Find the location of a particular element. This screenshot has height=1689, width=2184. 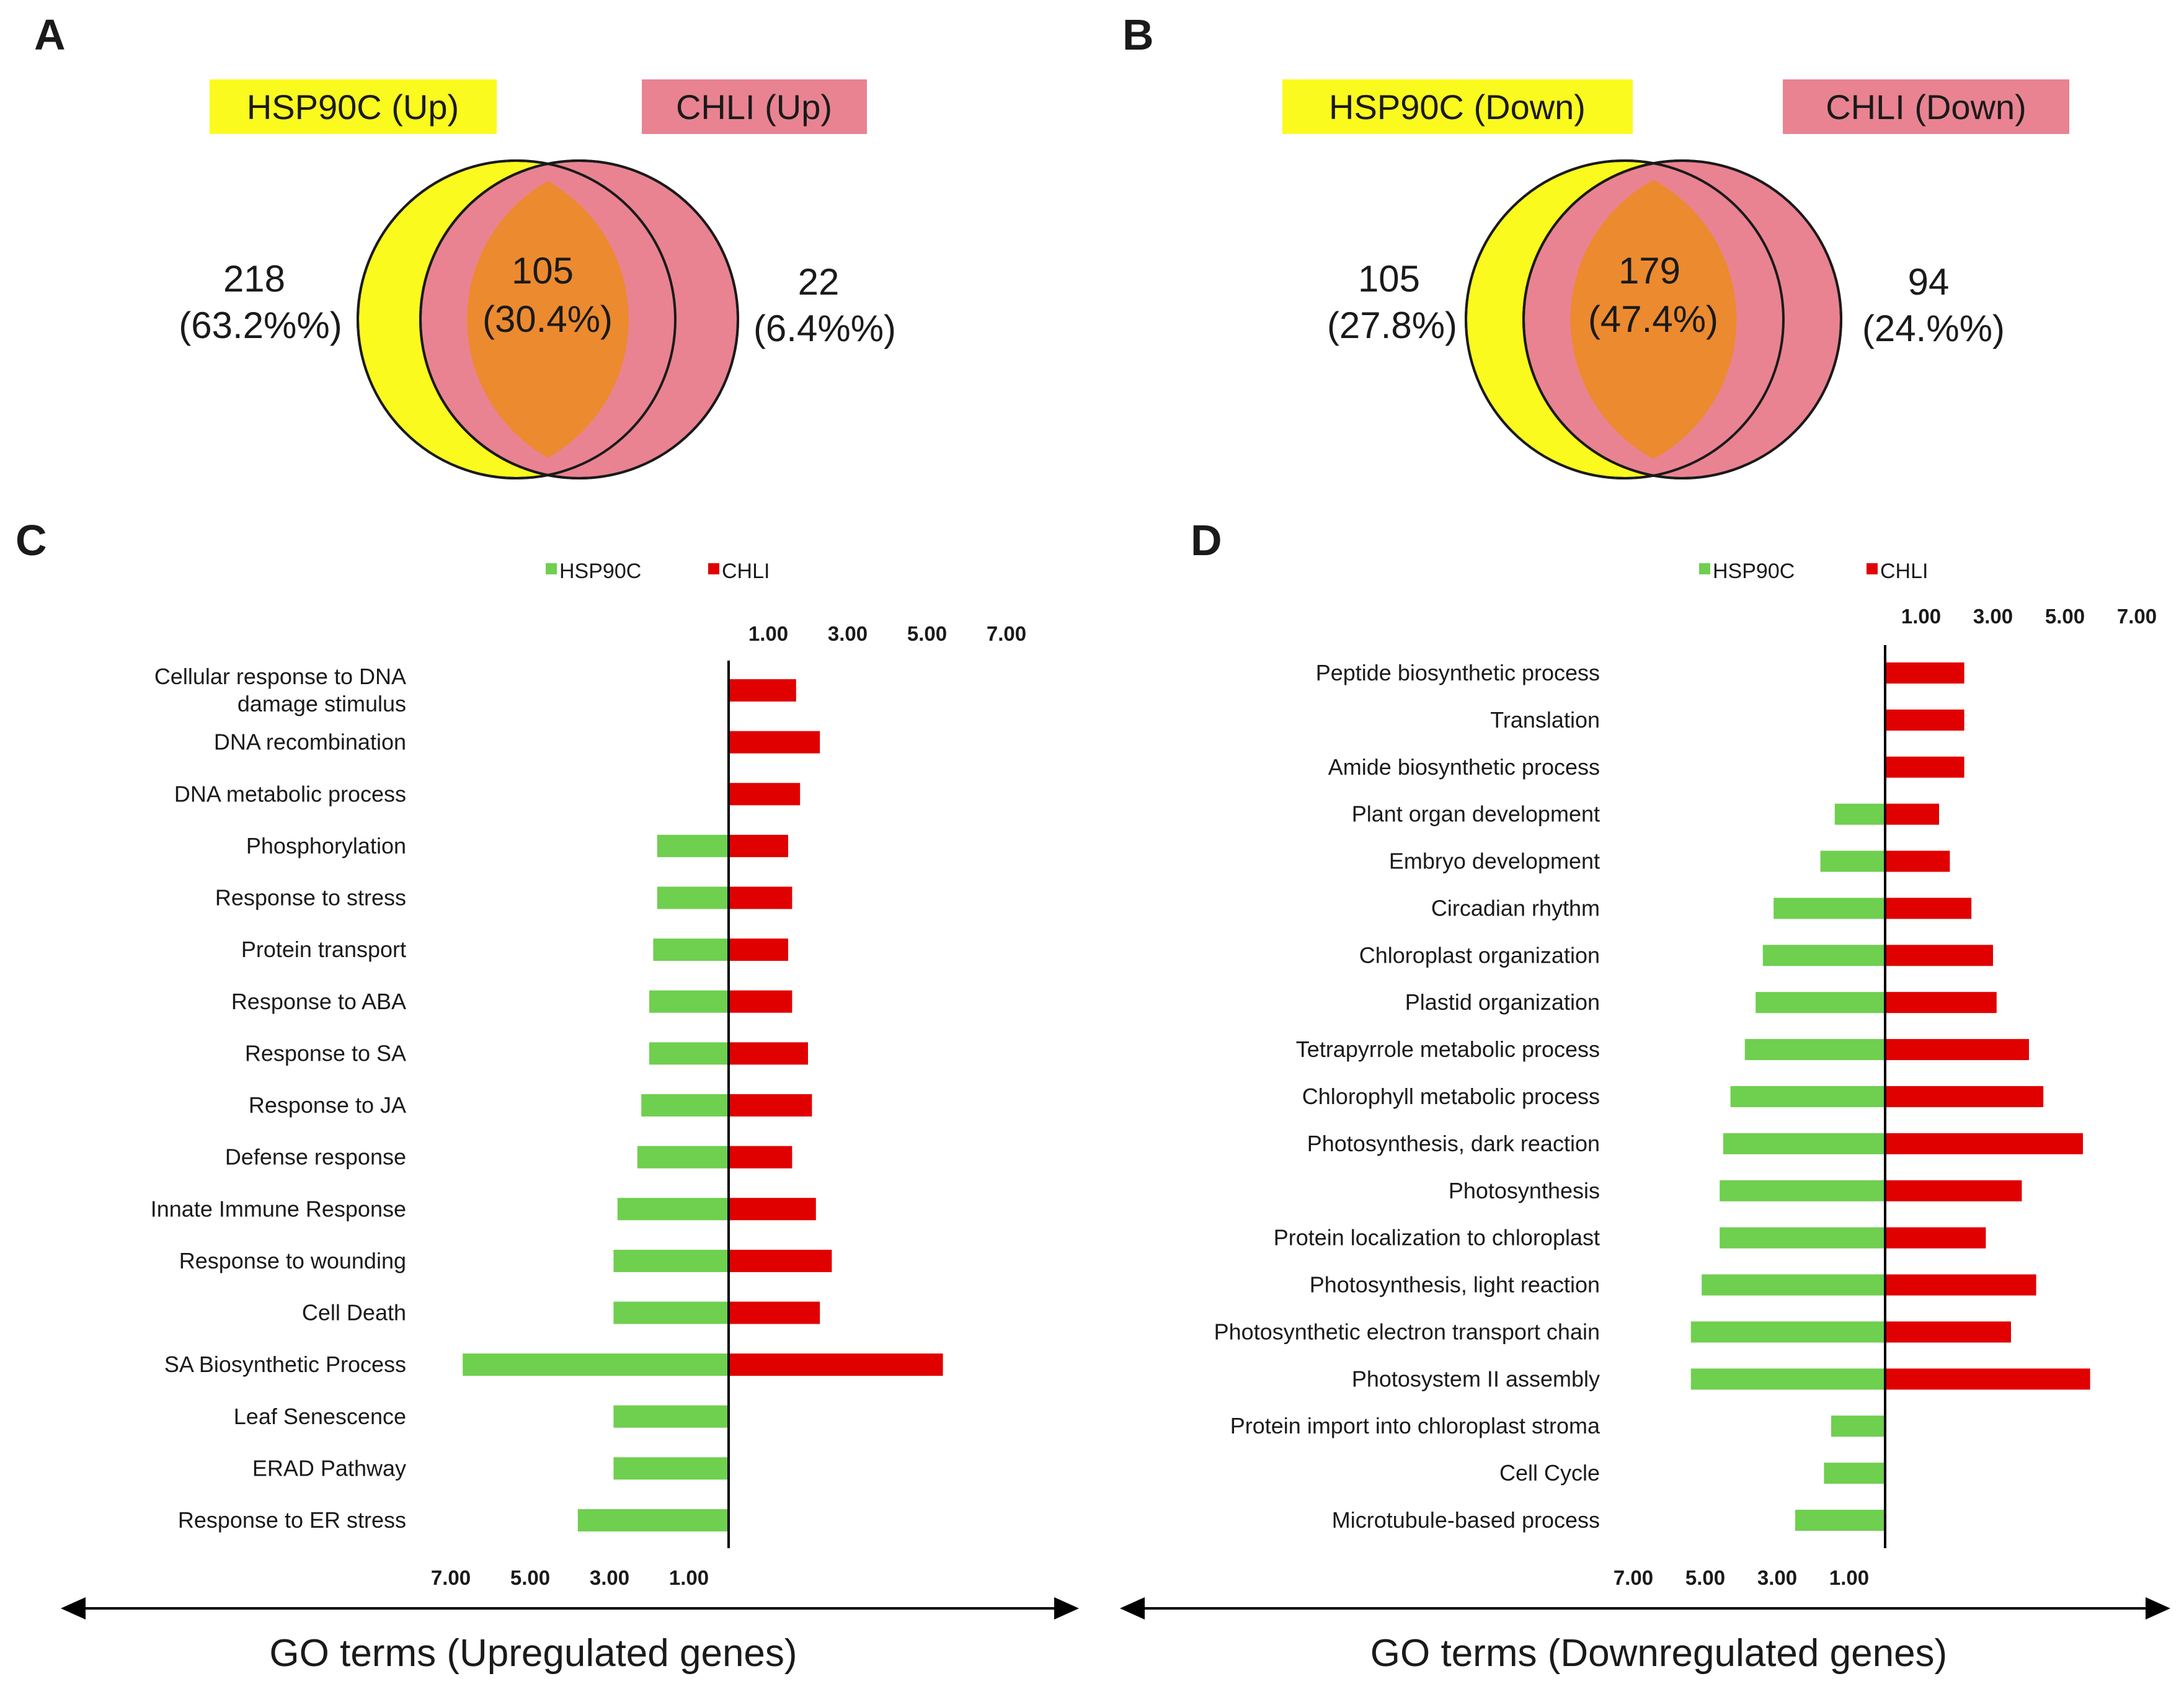

venn-up-hsp-label: HSP90C (Up) is located at coordinates (353, 107).